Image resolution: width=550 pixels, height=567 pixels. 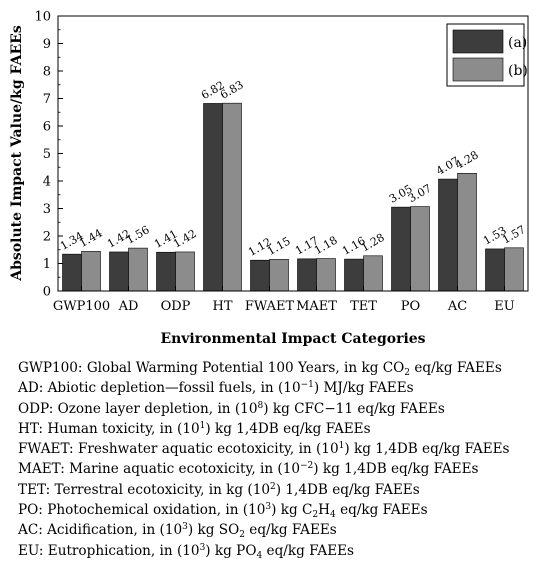 What do you see at coordinates (373, 243) in the screenshot?
I see `data-label-tet-b: 1.28` at bounding box center [373, 243].